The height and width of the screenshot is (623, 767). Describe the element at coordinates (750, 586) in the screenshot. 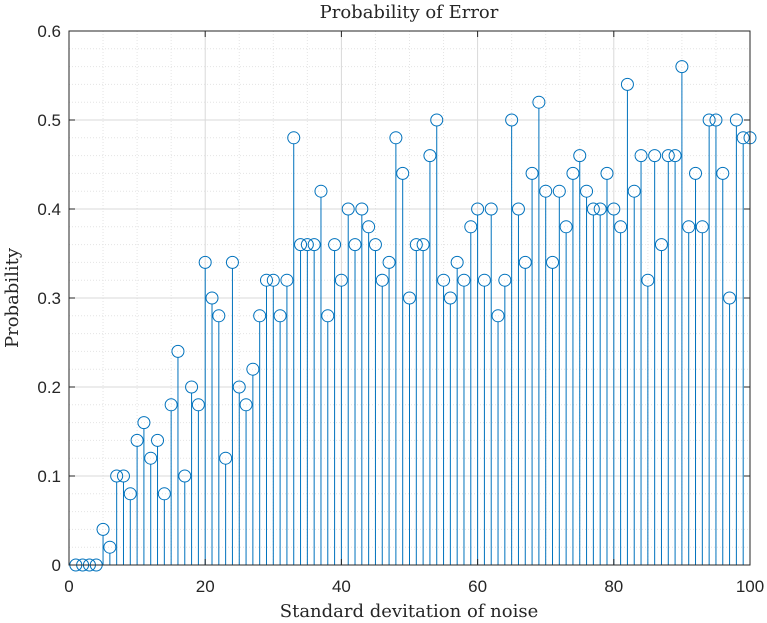

I see `x-tick-label: 100` at that location.